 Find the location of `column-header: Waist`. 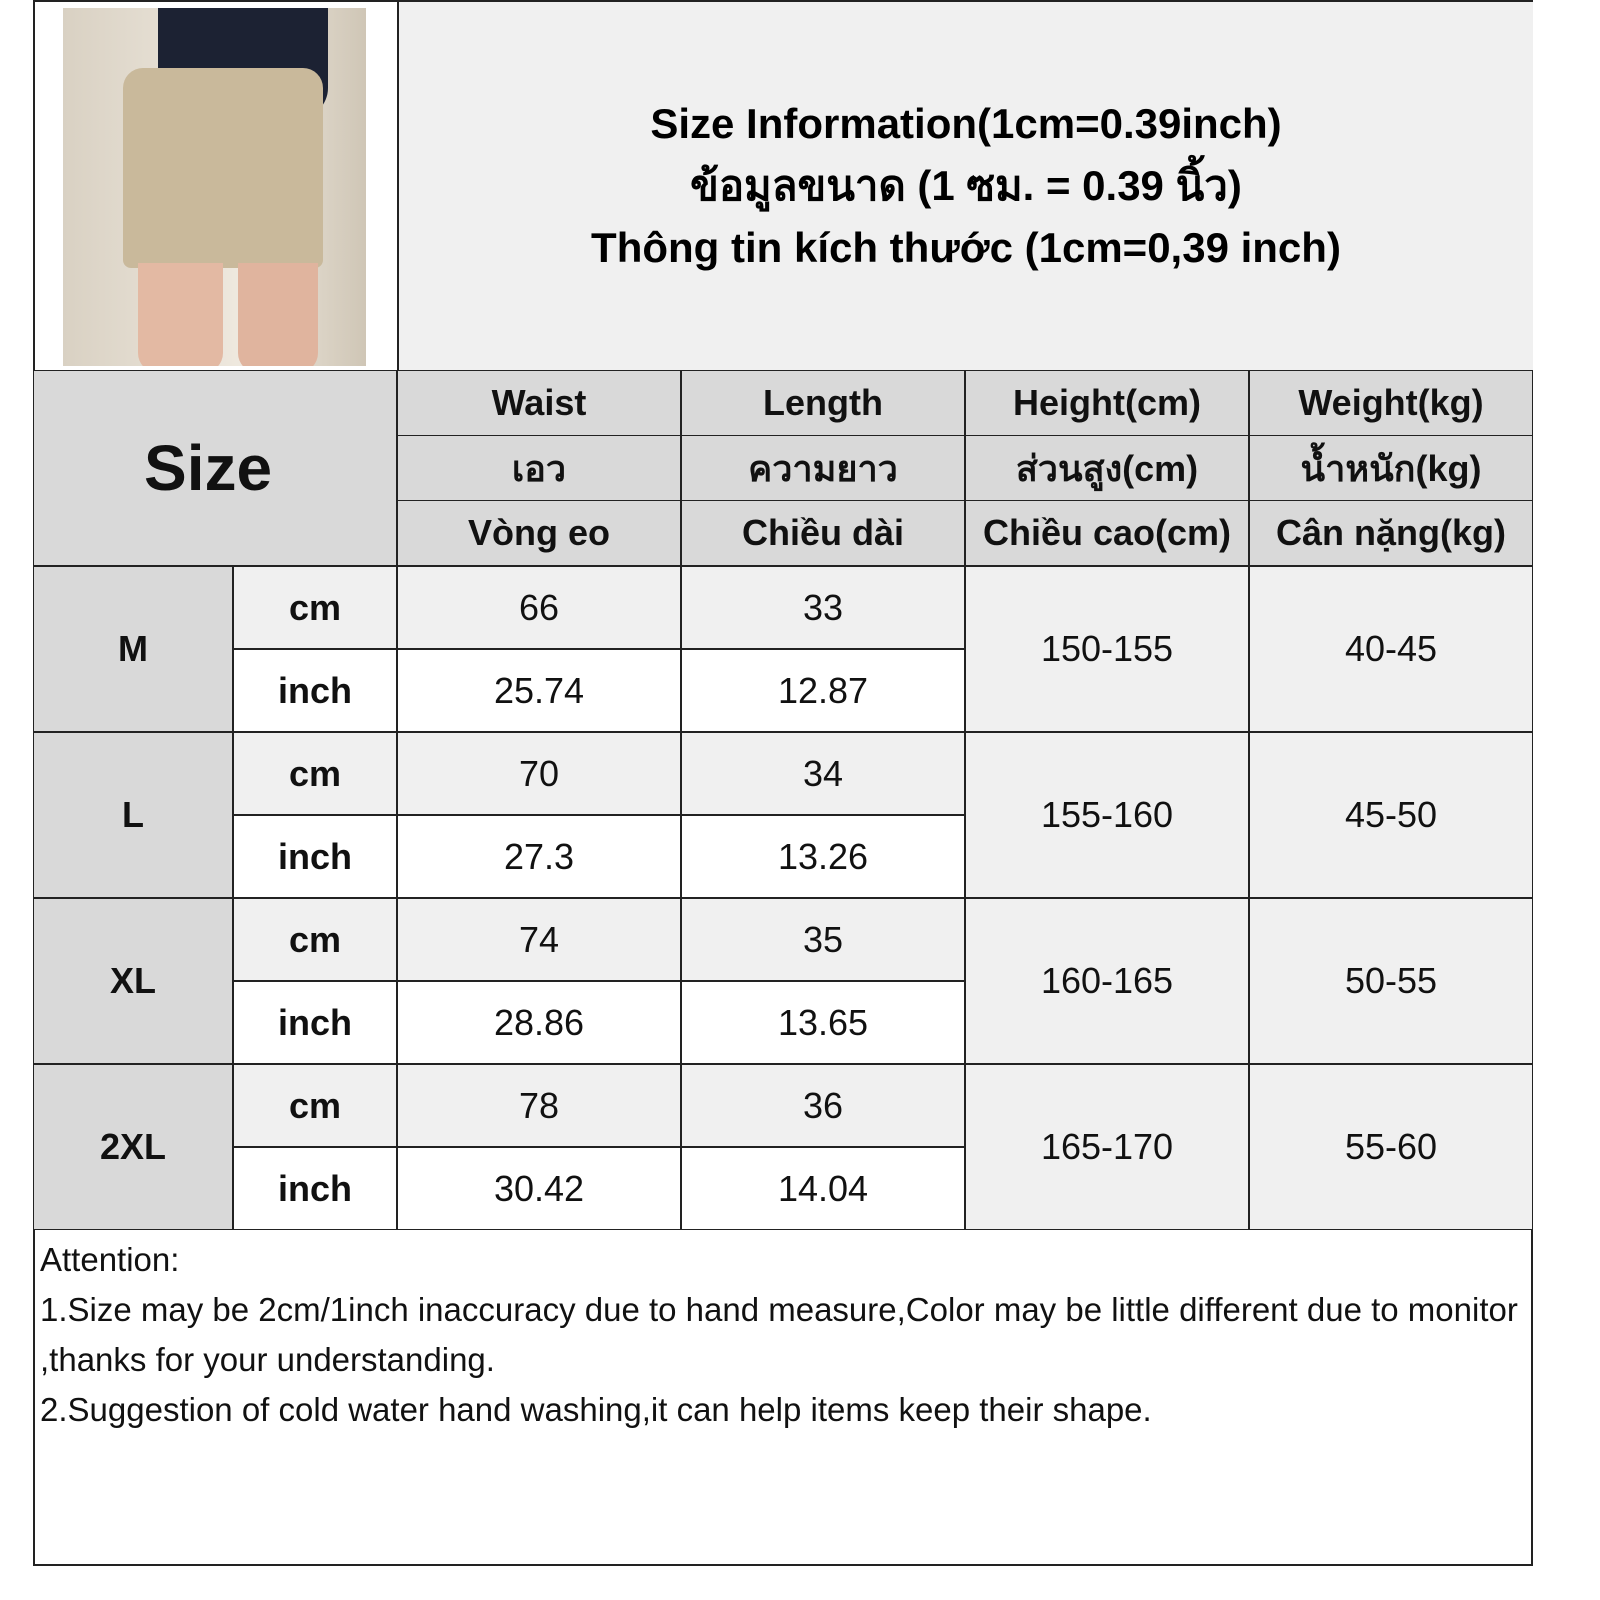

column-header: Waist is located at coordinates (539, 403).